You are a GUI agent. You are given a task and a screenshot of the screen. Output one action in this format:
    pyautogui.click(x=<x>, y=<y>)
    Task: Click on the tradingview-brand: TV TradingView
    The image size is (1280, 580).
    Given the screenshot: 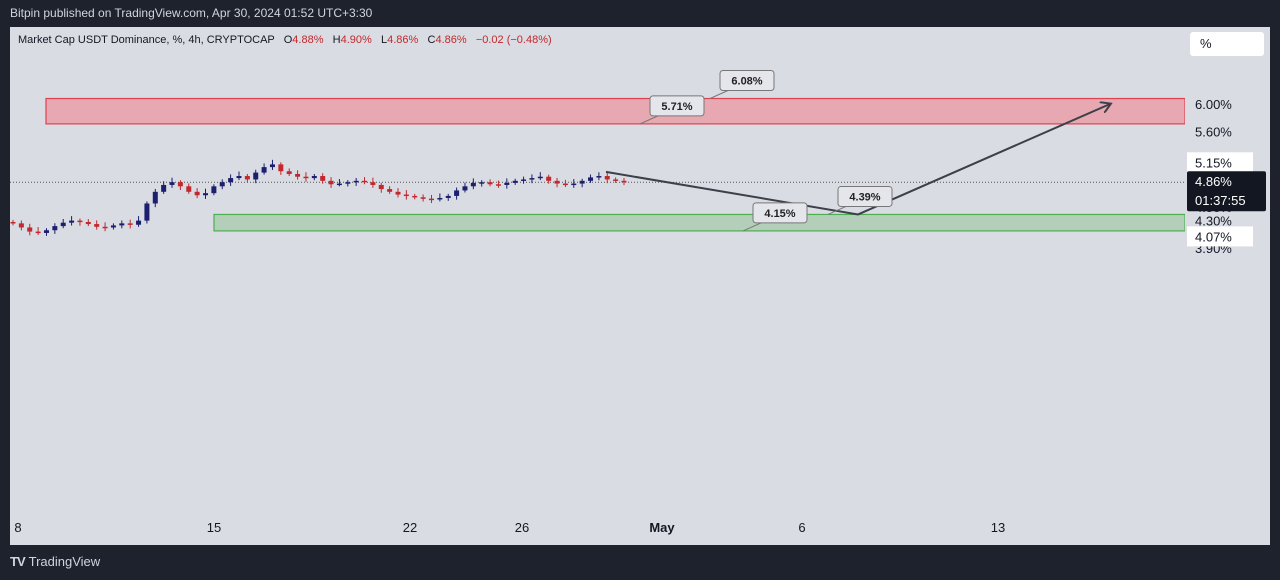 What is the action you would take?
    pyautogui.click(x=55, y=561)
    